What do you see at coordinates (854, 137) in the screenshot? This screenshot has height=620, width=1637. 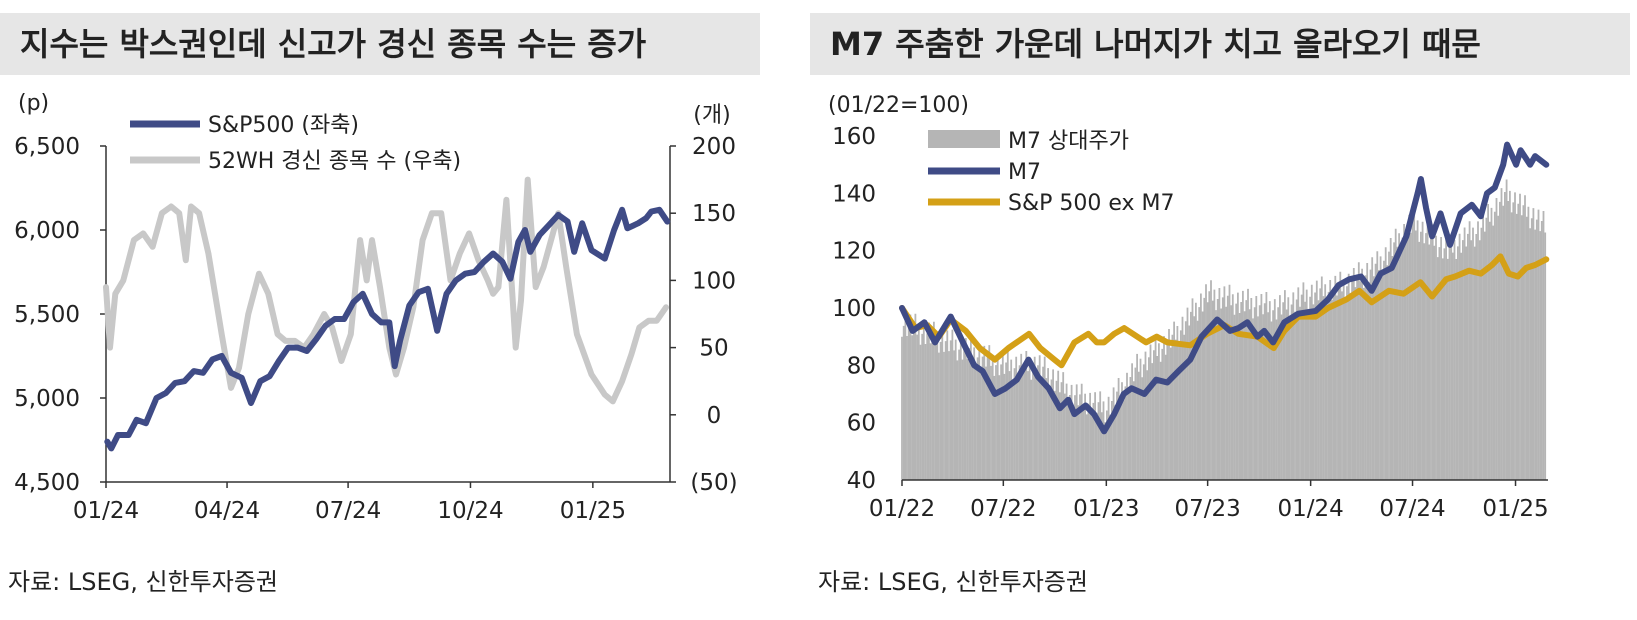 I see `y-tick-label: 160` at bounding box center [854, 137].